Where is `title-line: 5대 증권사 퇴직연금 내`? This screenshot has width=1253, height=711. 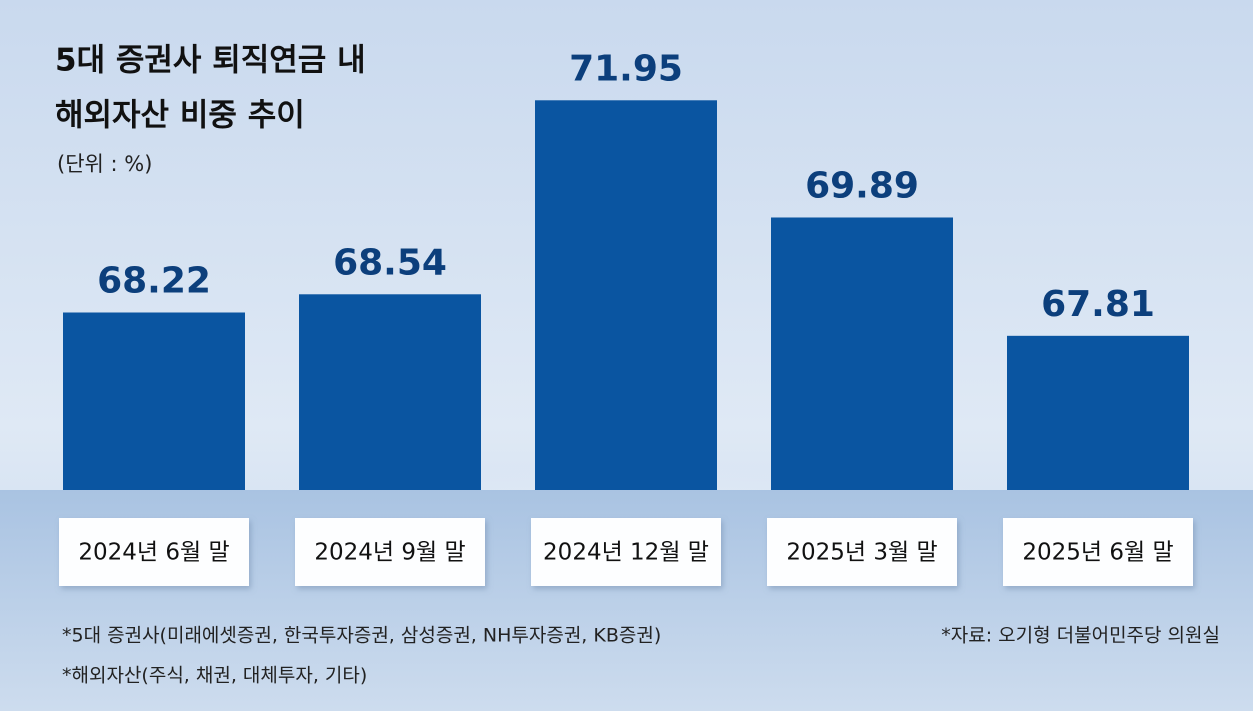
title-line: 5대 증권사 퇴직연금 내 is located at coordinates (210, 61).